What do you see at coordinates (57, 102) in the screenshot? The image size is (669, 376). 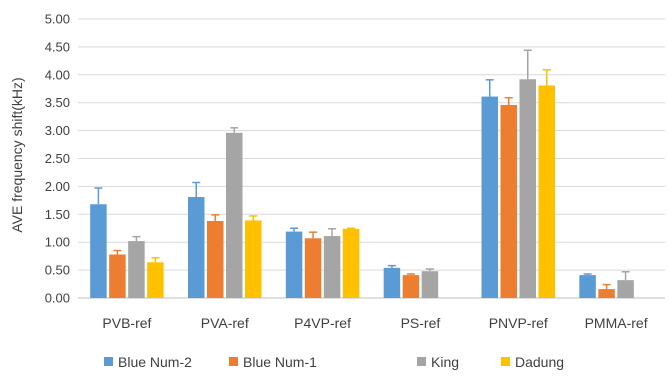 I see `y-tick-label: 3.50` at bounding box center [57, 102].